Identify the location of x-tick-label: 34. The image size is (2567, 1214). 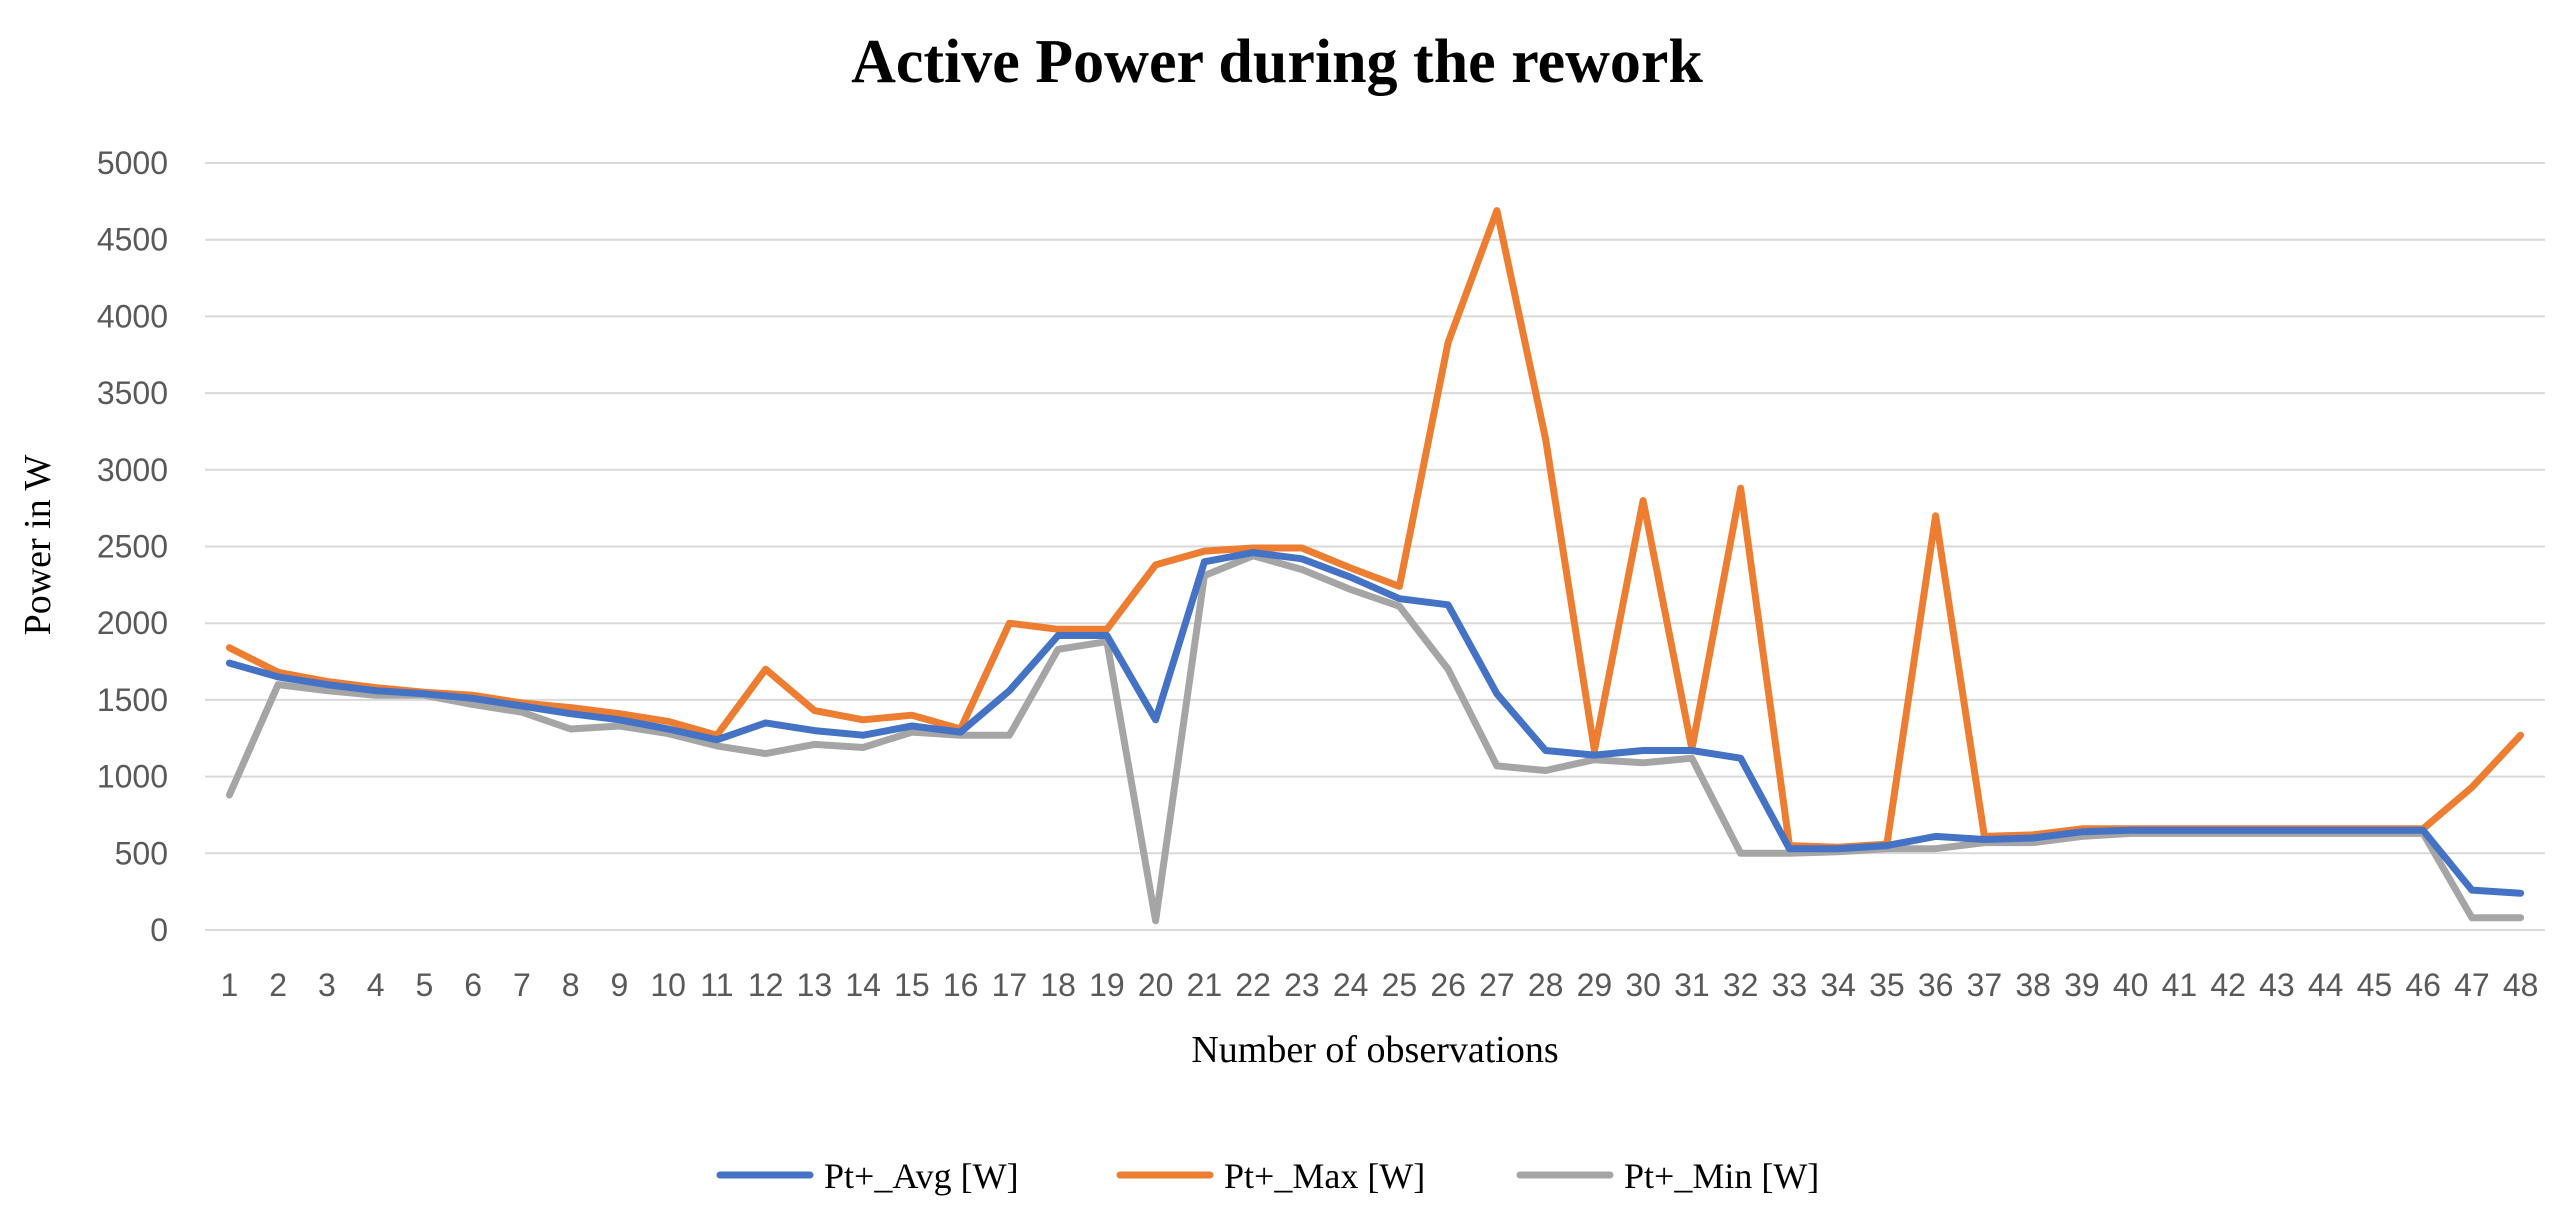
(1838, 985).